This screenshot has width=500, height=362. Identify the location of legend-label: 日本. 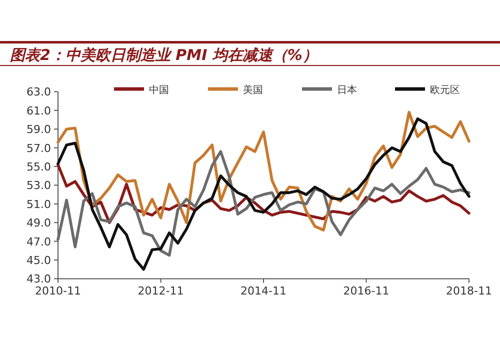
(347, 90).